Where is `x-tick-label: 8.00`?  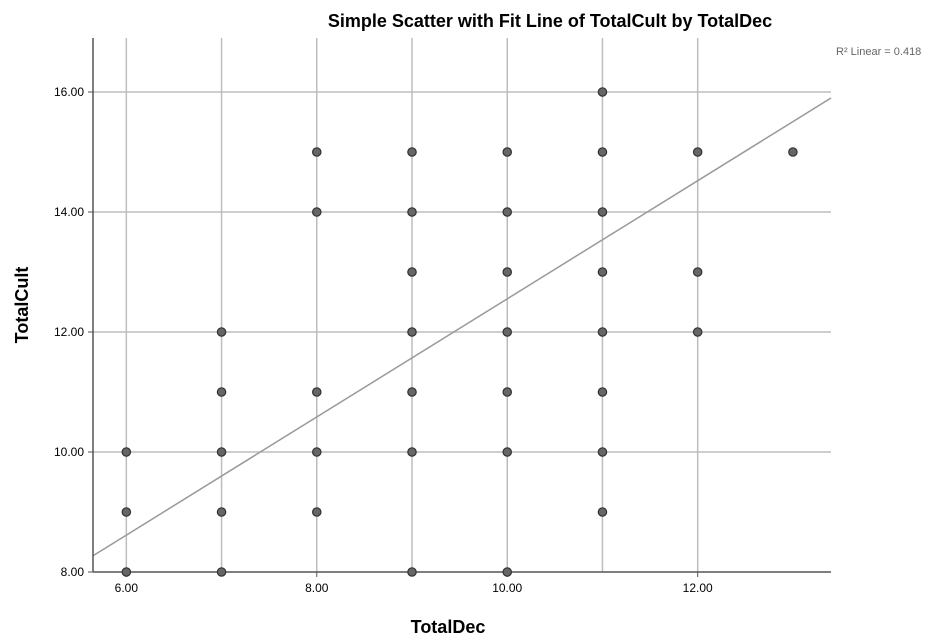
x-tick-label: 8.00 is located at coordinates (317, 588).